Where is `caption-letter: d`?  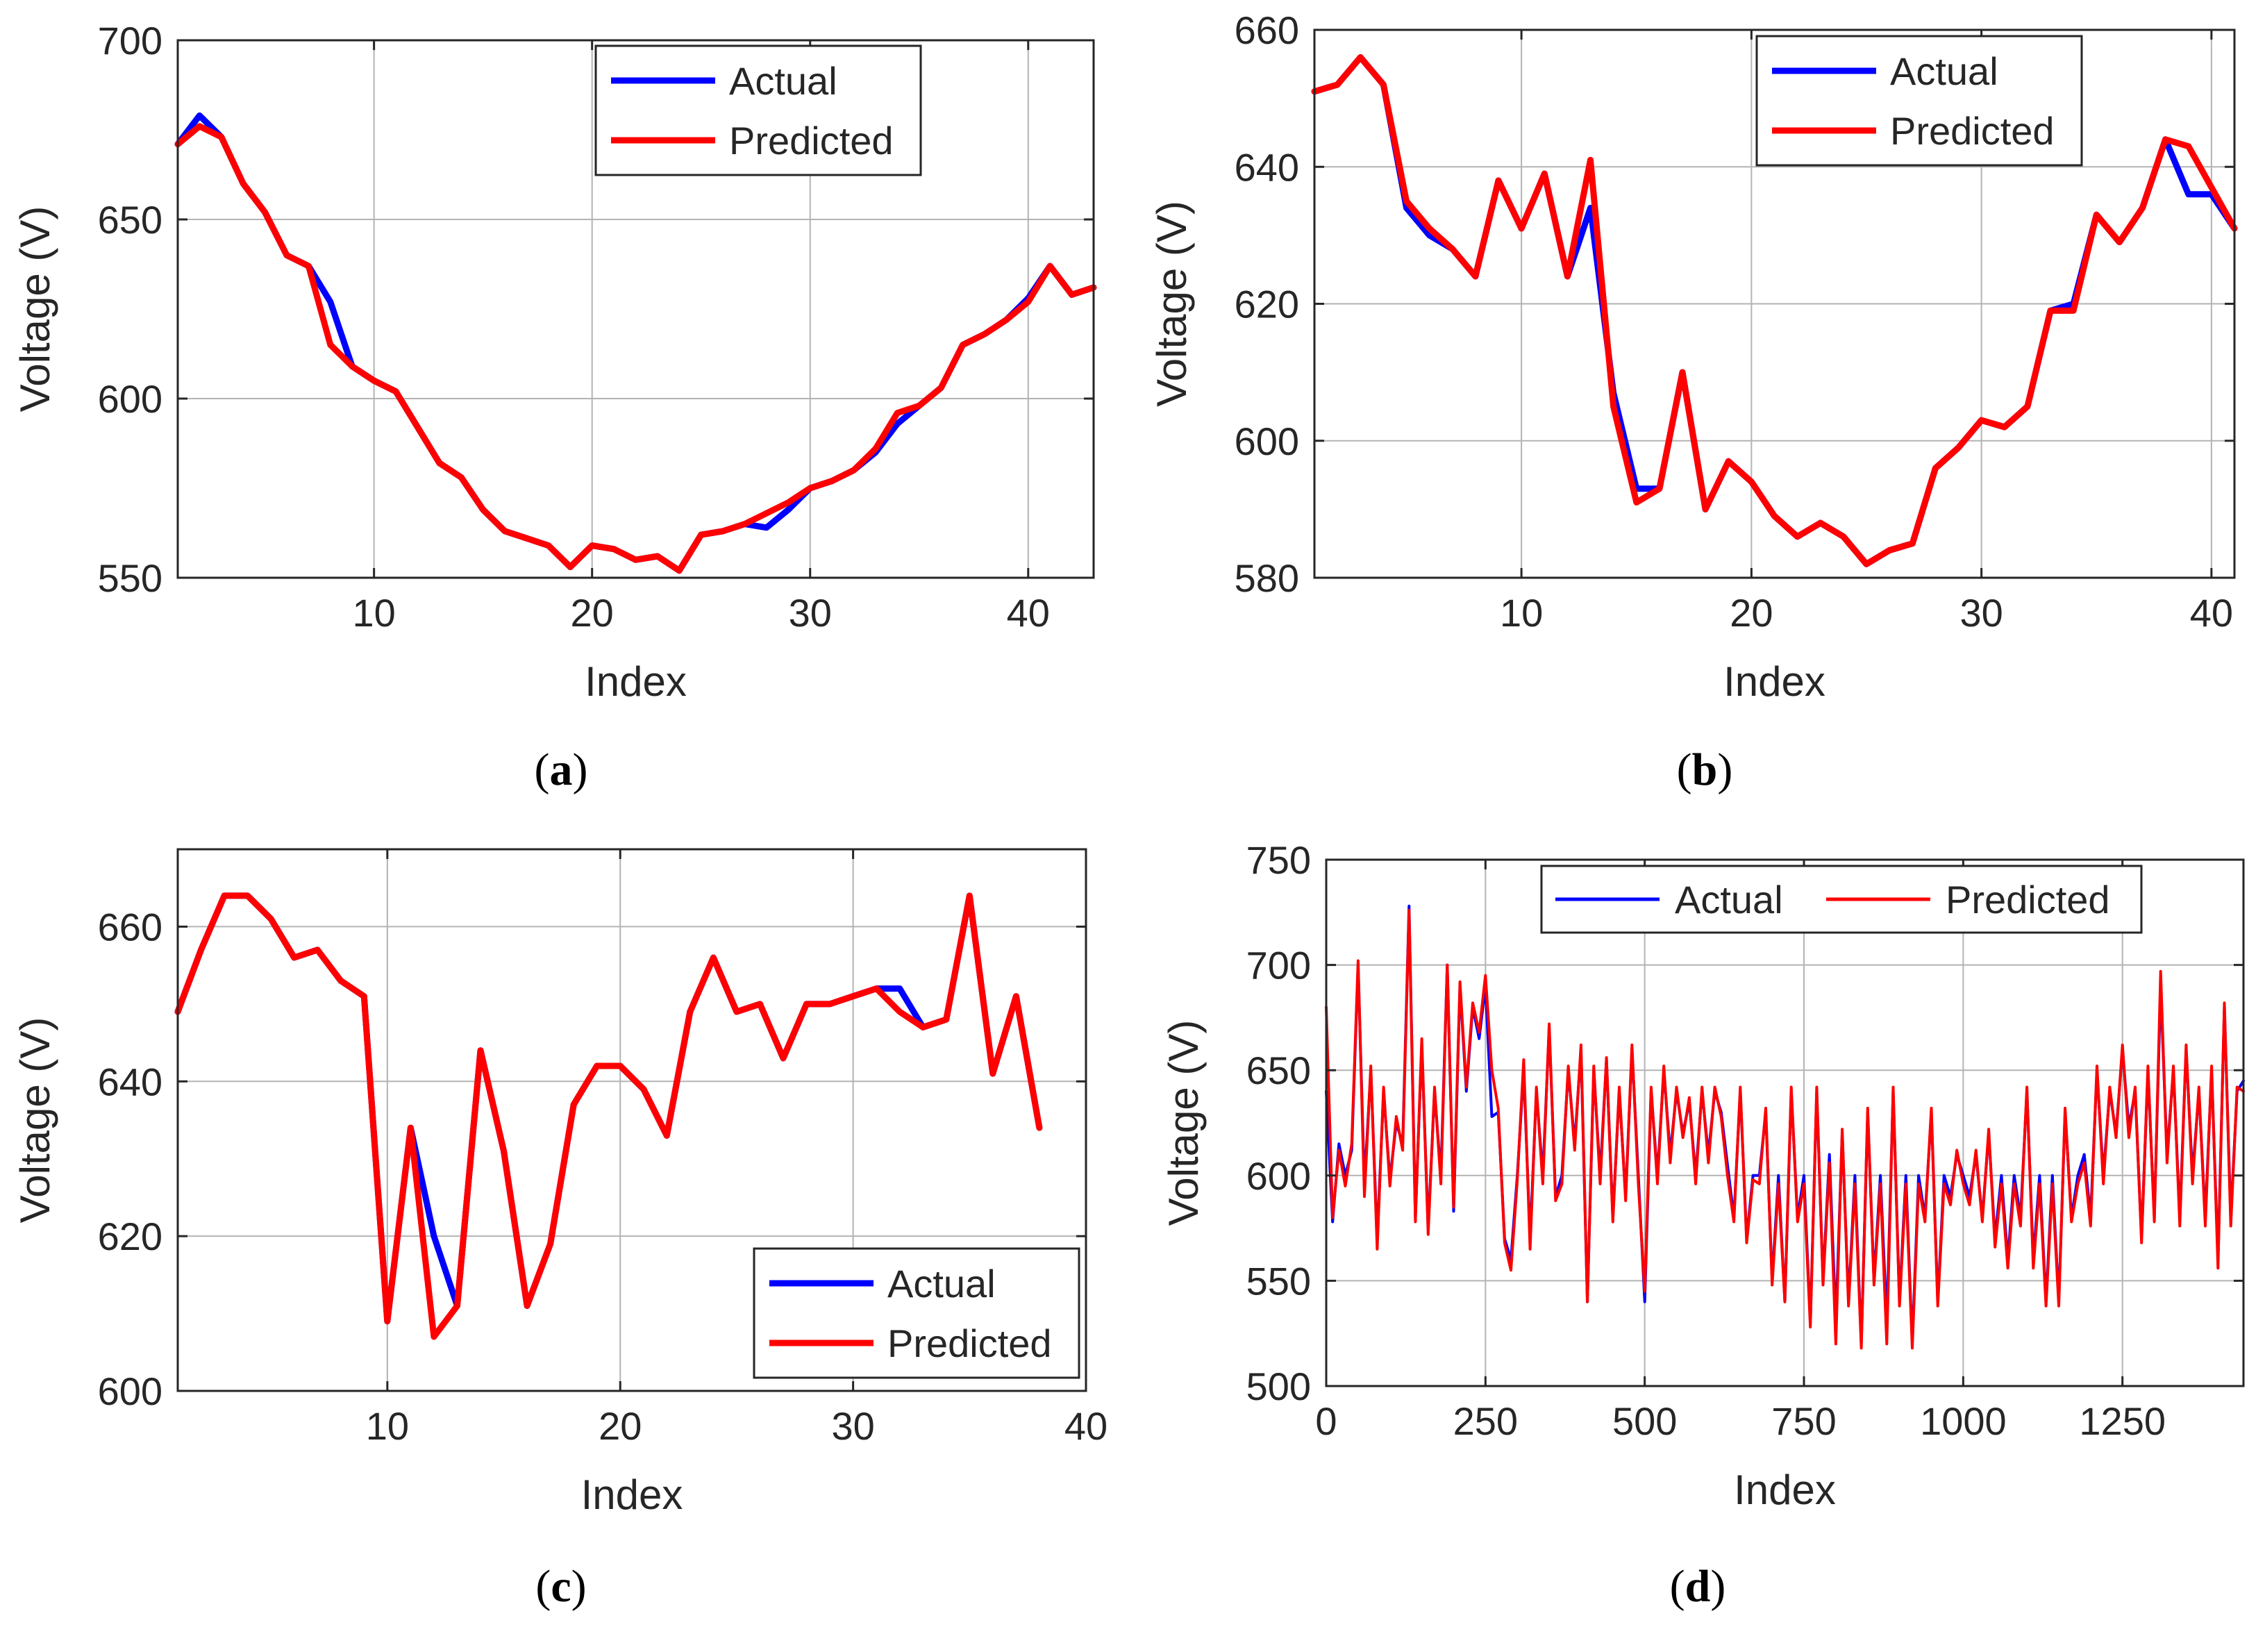 caption-letter: d is located at coordinates (1698, 1586).